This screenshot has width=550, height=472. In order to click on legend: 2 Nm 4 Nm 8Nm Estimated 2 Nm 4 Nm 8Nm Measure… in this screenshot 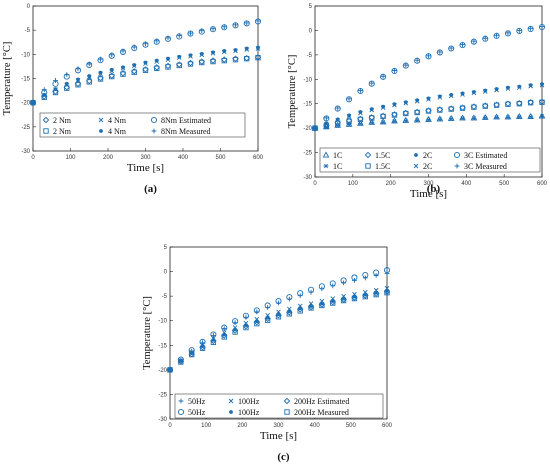, I will do `click(142, 125)`.